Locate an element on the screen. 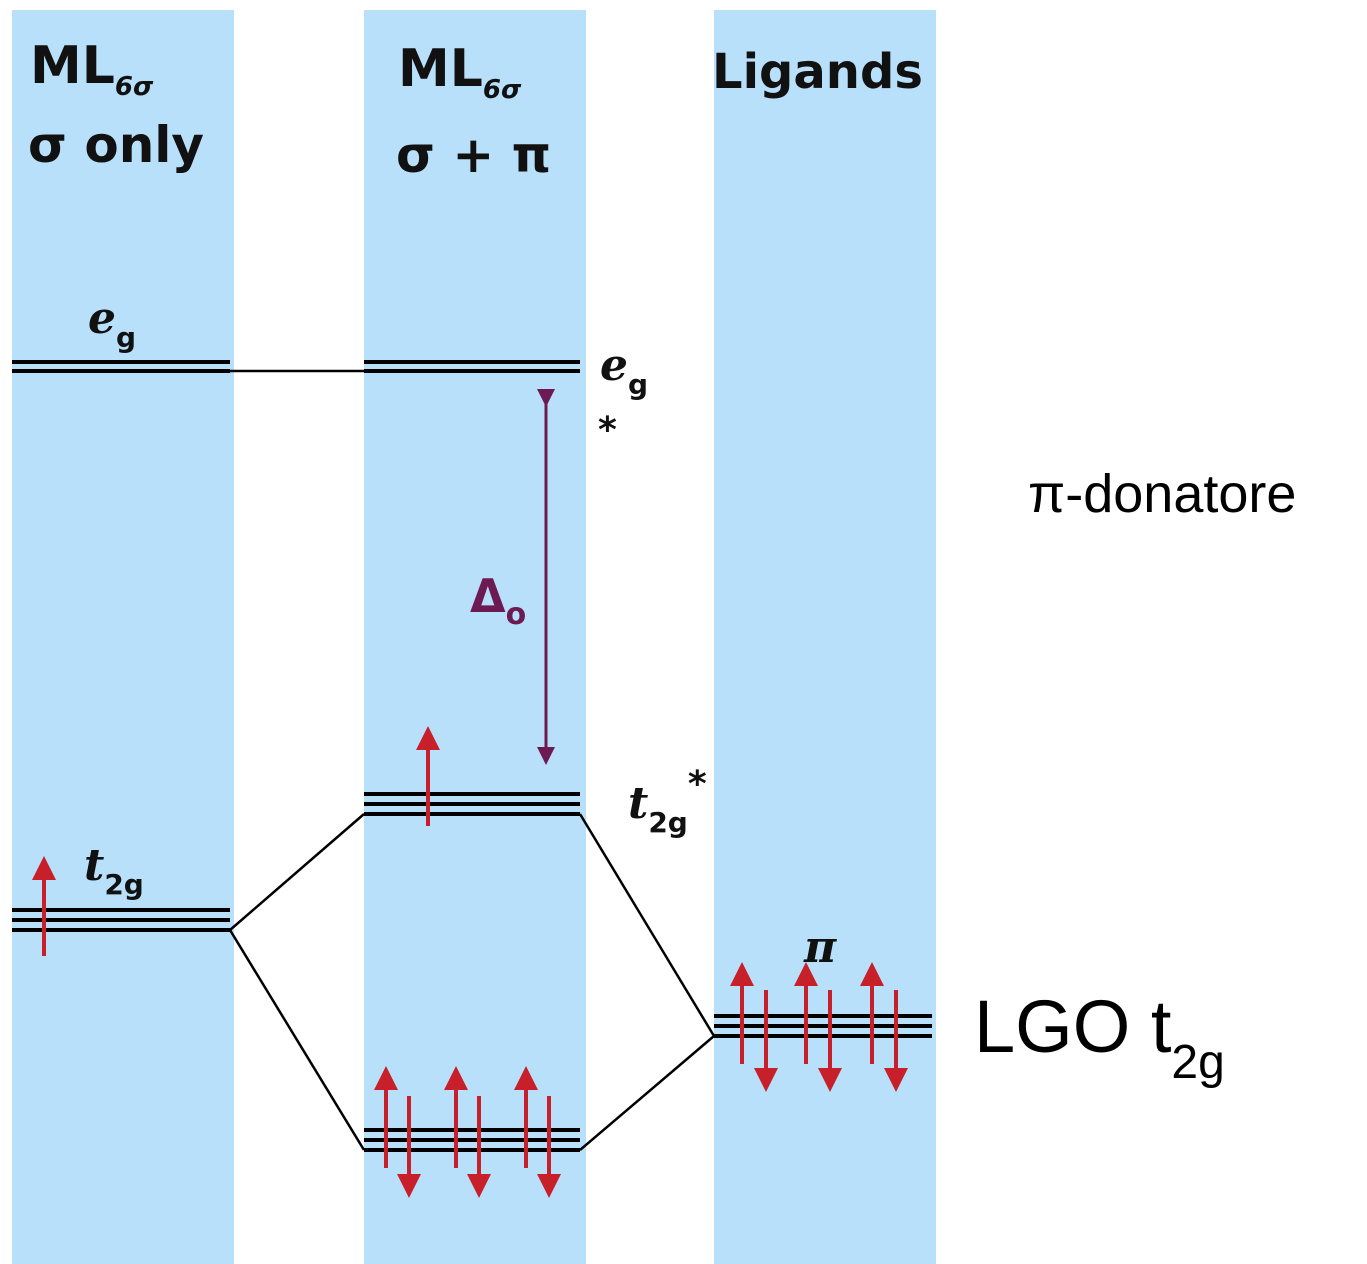  middle-t2g-star-label: t2g* is located at coordinates (667, 801).